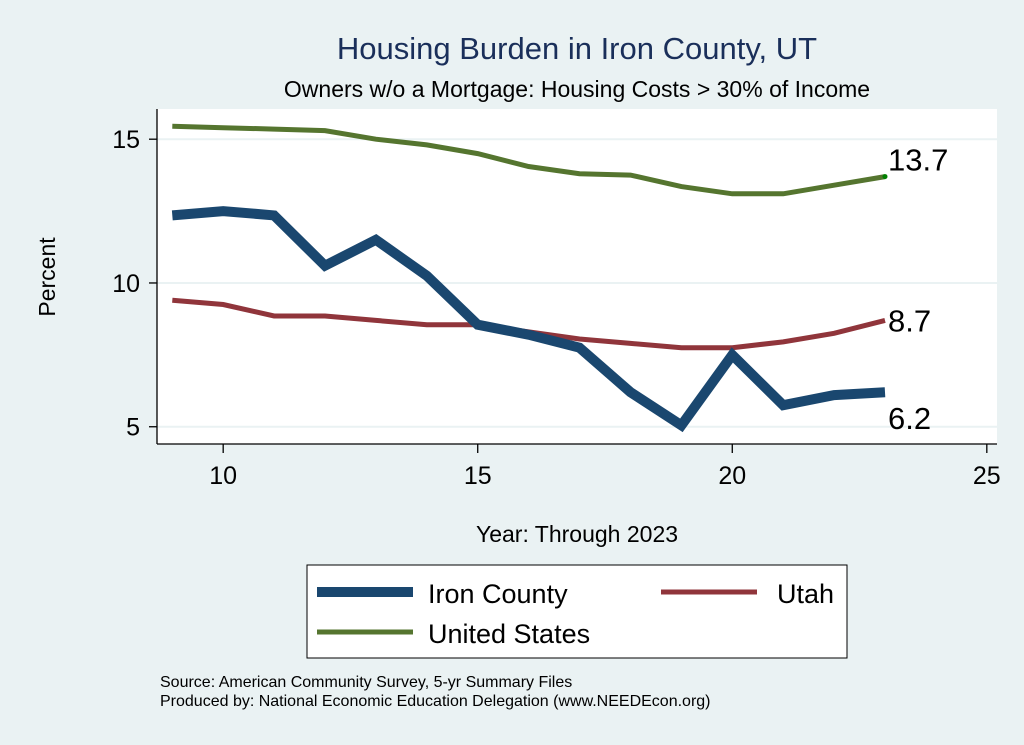 The image size is (1024, 745). Describe the element at coordinates (987, 476) in the screenshot. I see `x-tick-label: 25` at that location.